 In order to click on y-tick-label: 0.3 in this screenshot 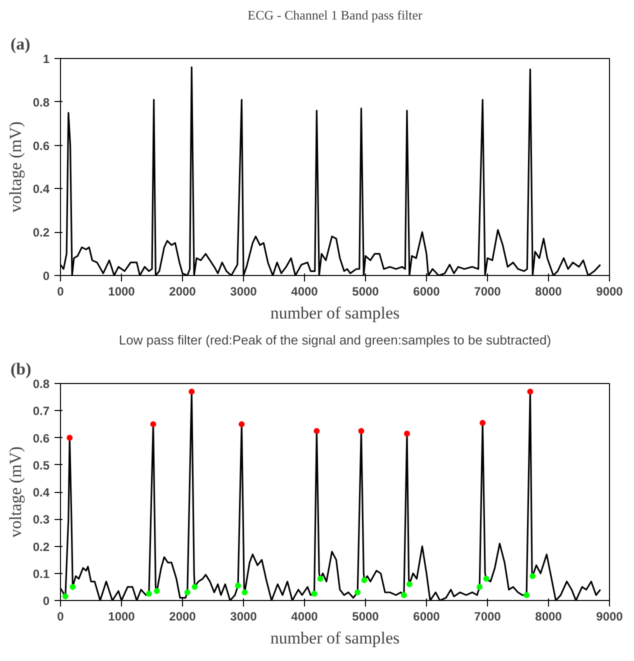, I will do `click(41, 519)`.